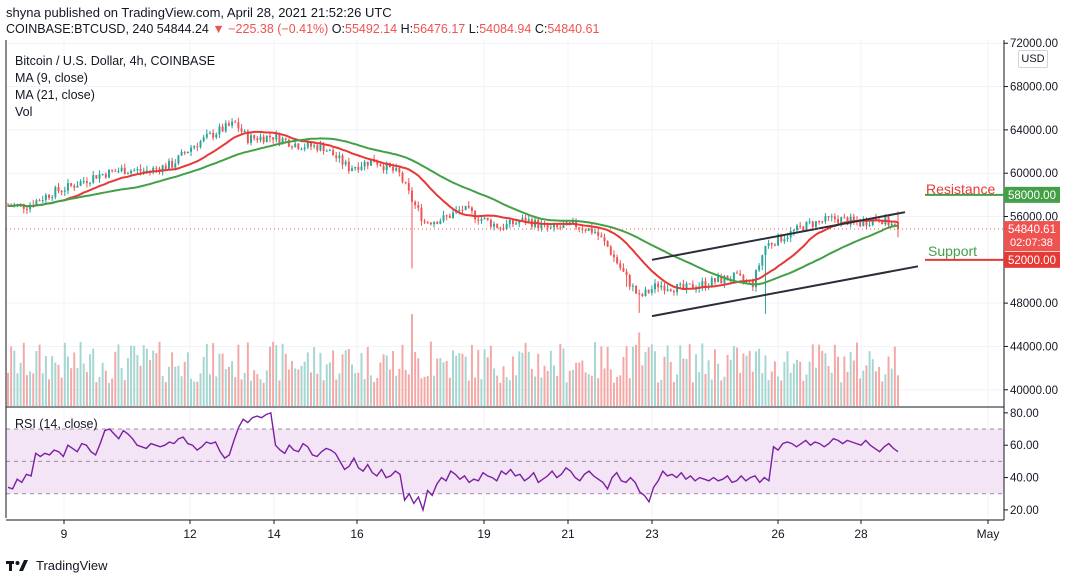 This screenshot has width=1072, height=584. What do you see at coordinates (505, 29) in the screenshot?
I see `low-value: 54084.94` at bounding box center [505, 29].